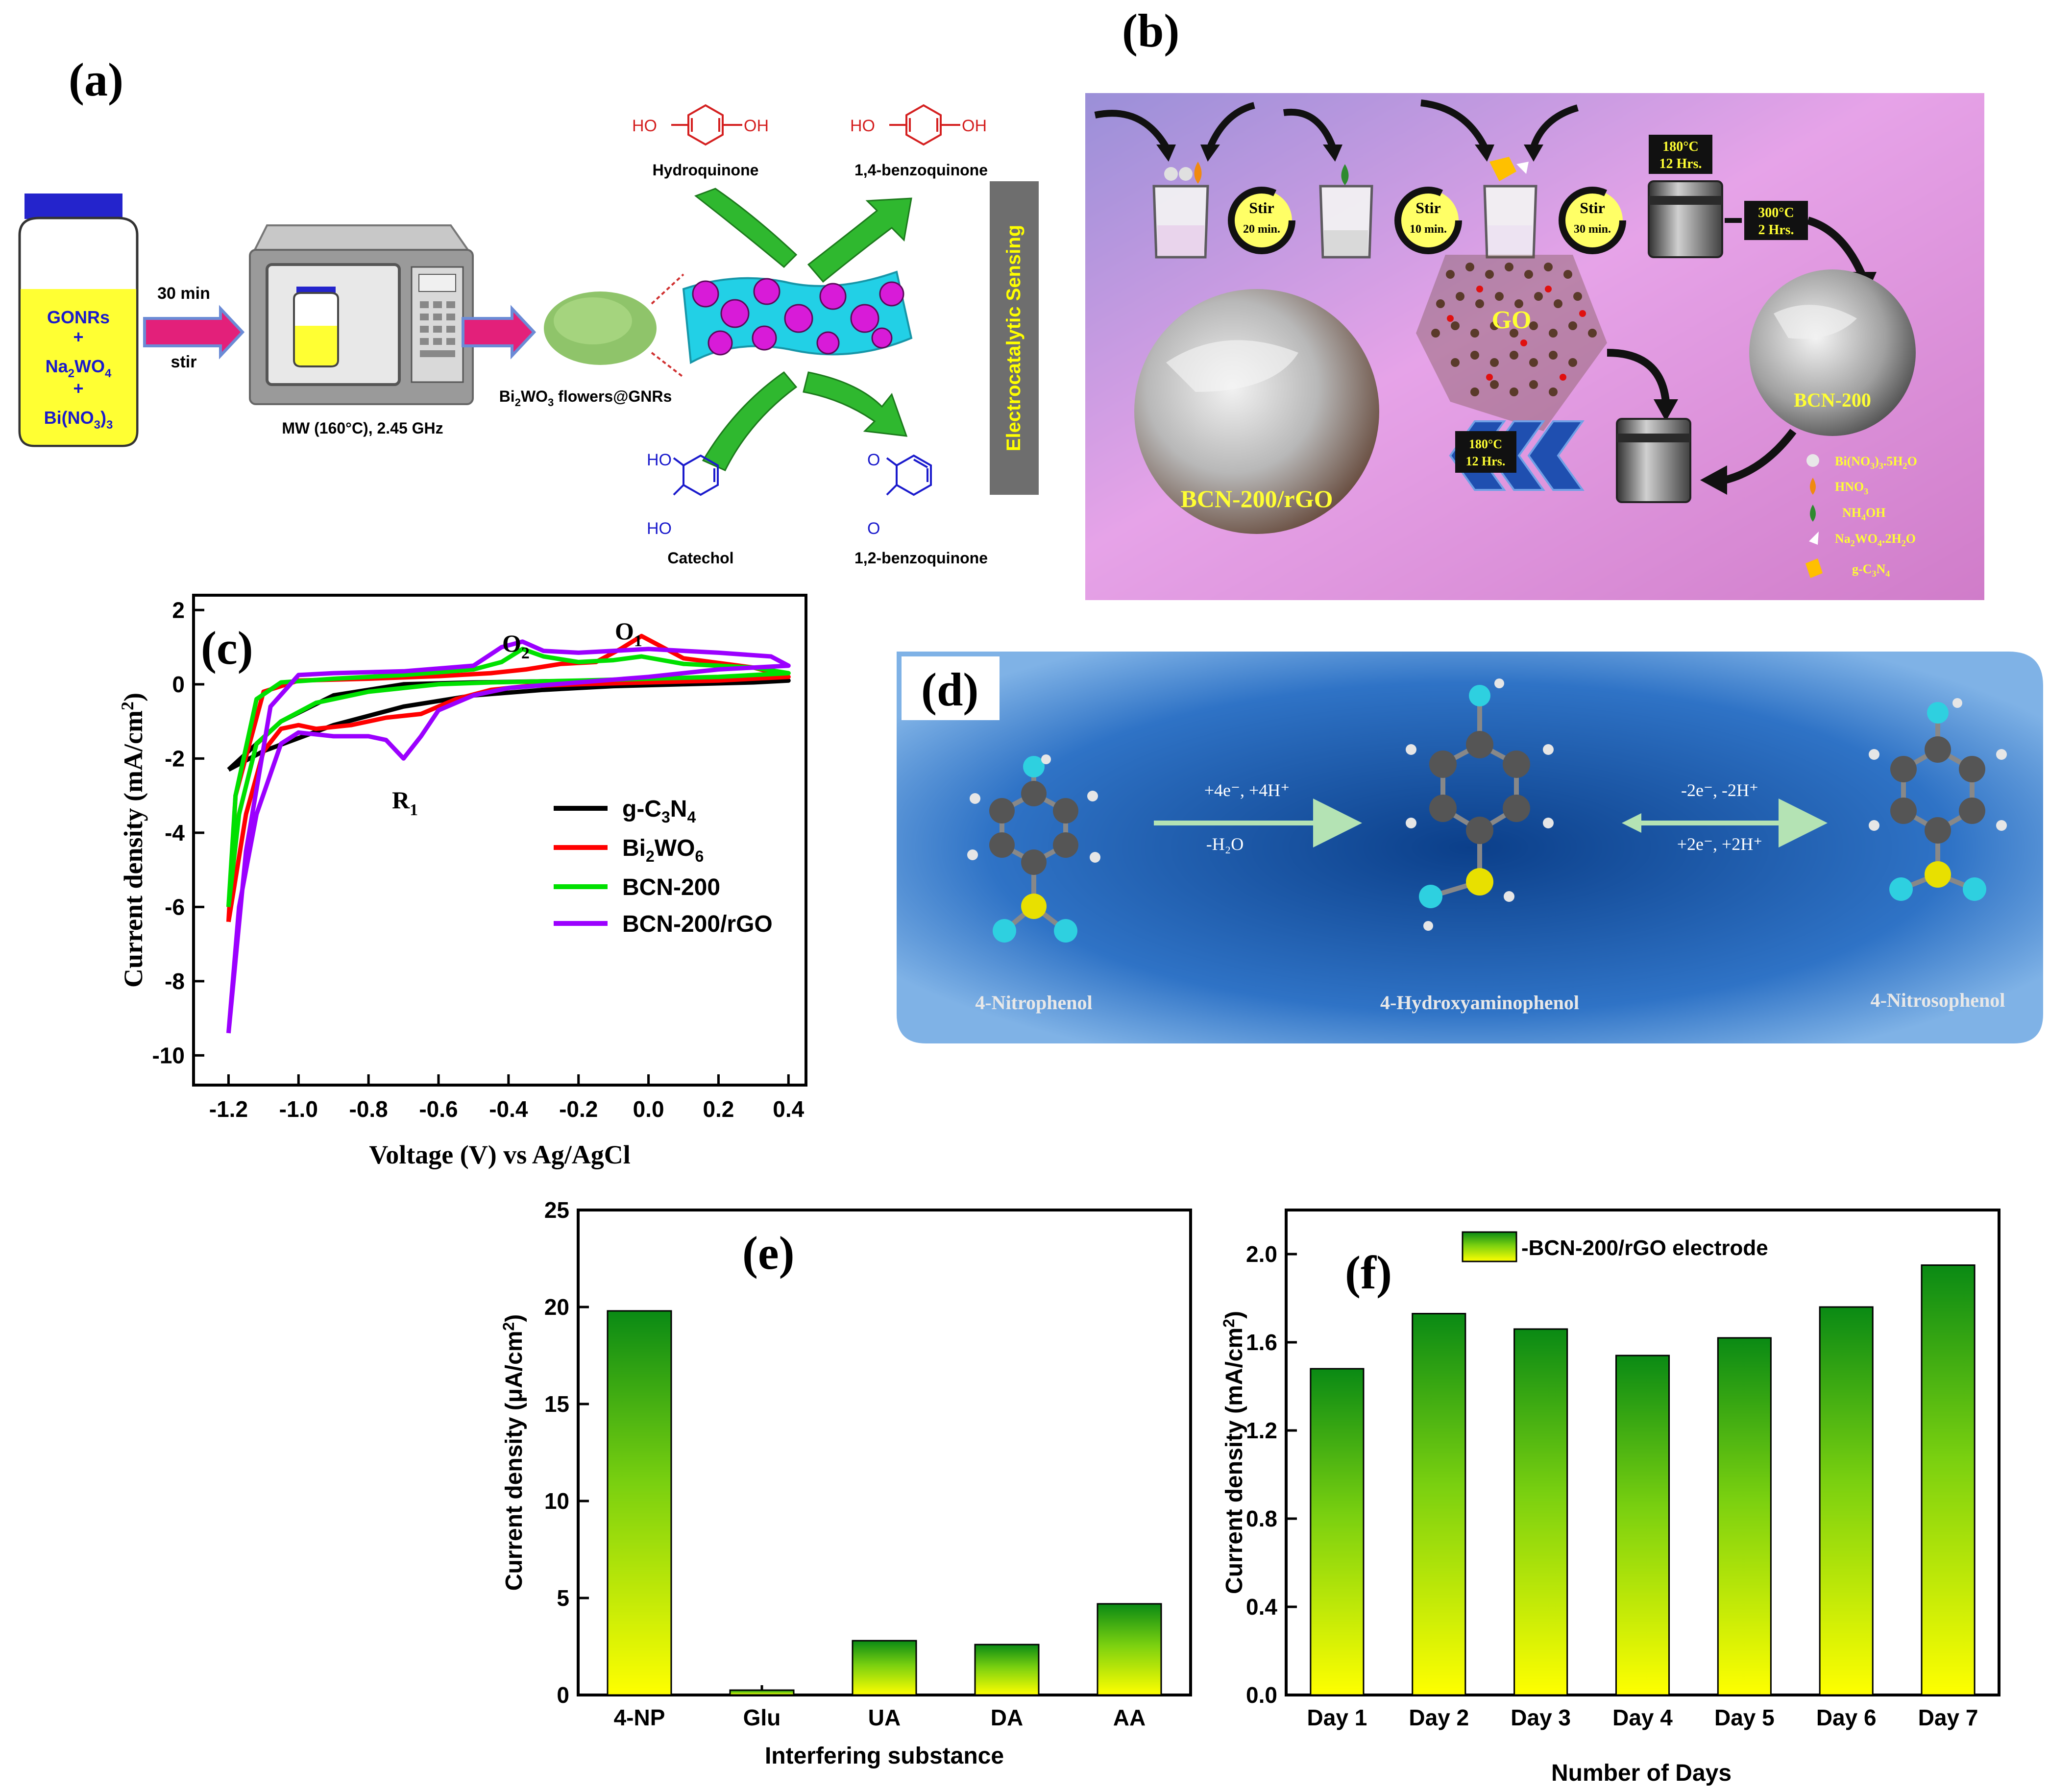 The image size is (2049, 1792). Describe the element at coordinates (862, 126) in the screenshot. I see `bq14-ho: HO` at that location.